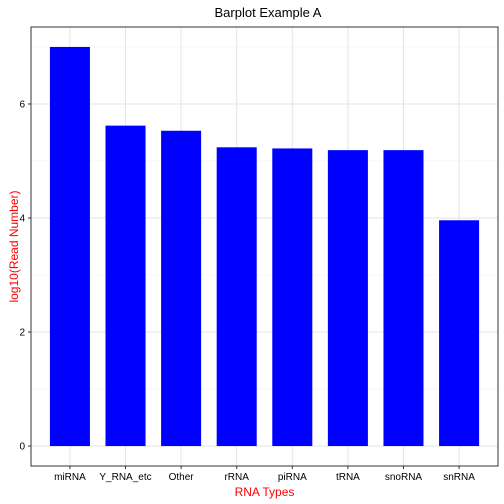 The width and height of the screenshot is (504, 504). Describe the element at coordinates (404, 477) in the screenshot. I see `x-tick-label: snoRNA` at that location.